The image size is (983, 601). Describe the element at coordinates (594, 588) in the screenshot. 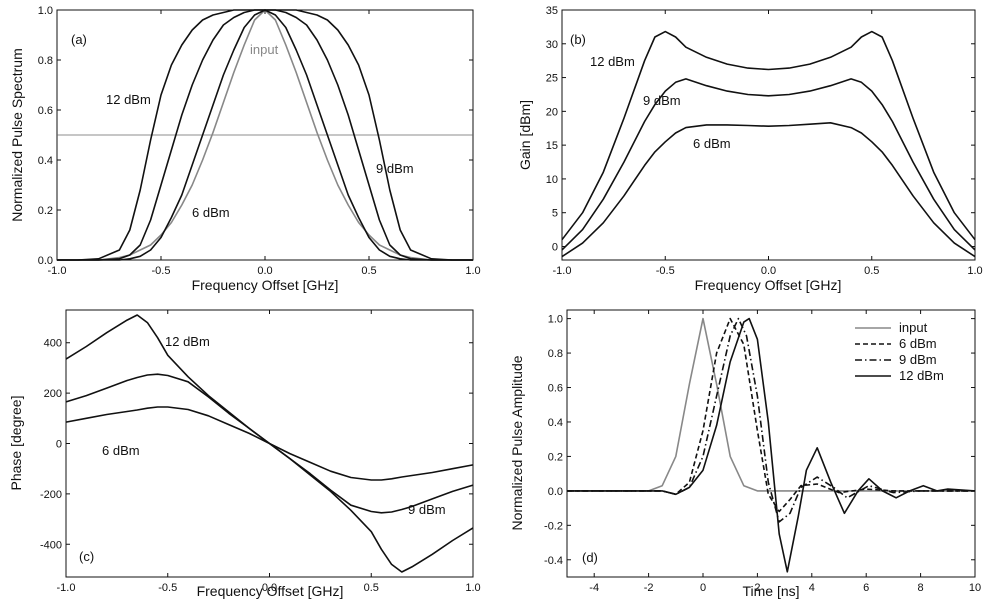

I see `x-tick-label: -4` at that location.